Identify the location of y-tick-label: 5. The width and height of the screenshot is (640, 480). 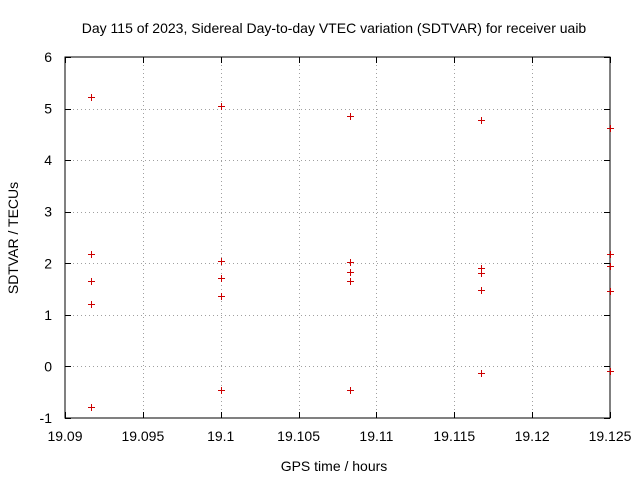
(48, 109).